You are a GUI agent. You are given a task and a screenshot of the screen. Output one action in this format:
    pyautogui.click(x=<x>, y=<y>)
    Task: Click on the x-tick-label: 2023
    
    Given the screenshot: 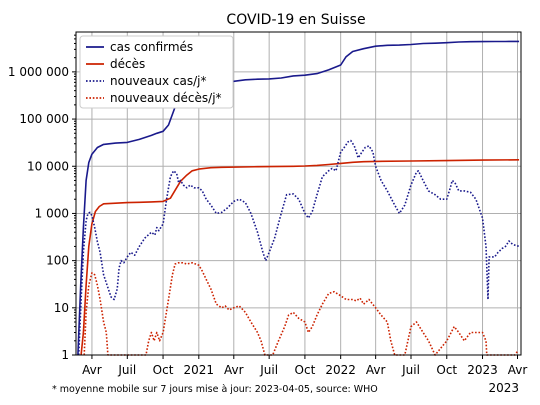 What is the action you would take?
    pyautogui.click(x=482, y=370)
    